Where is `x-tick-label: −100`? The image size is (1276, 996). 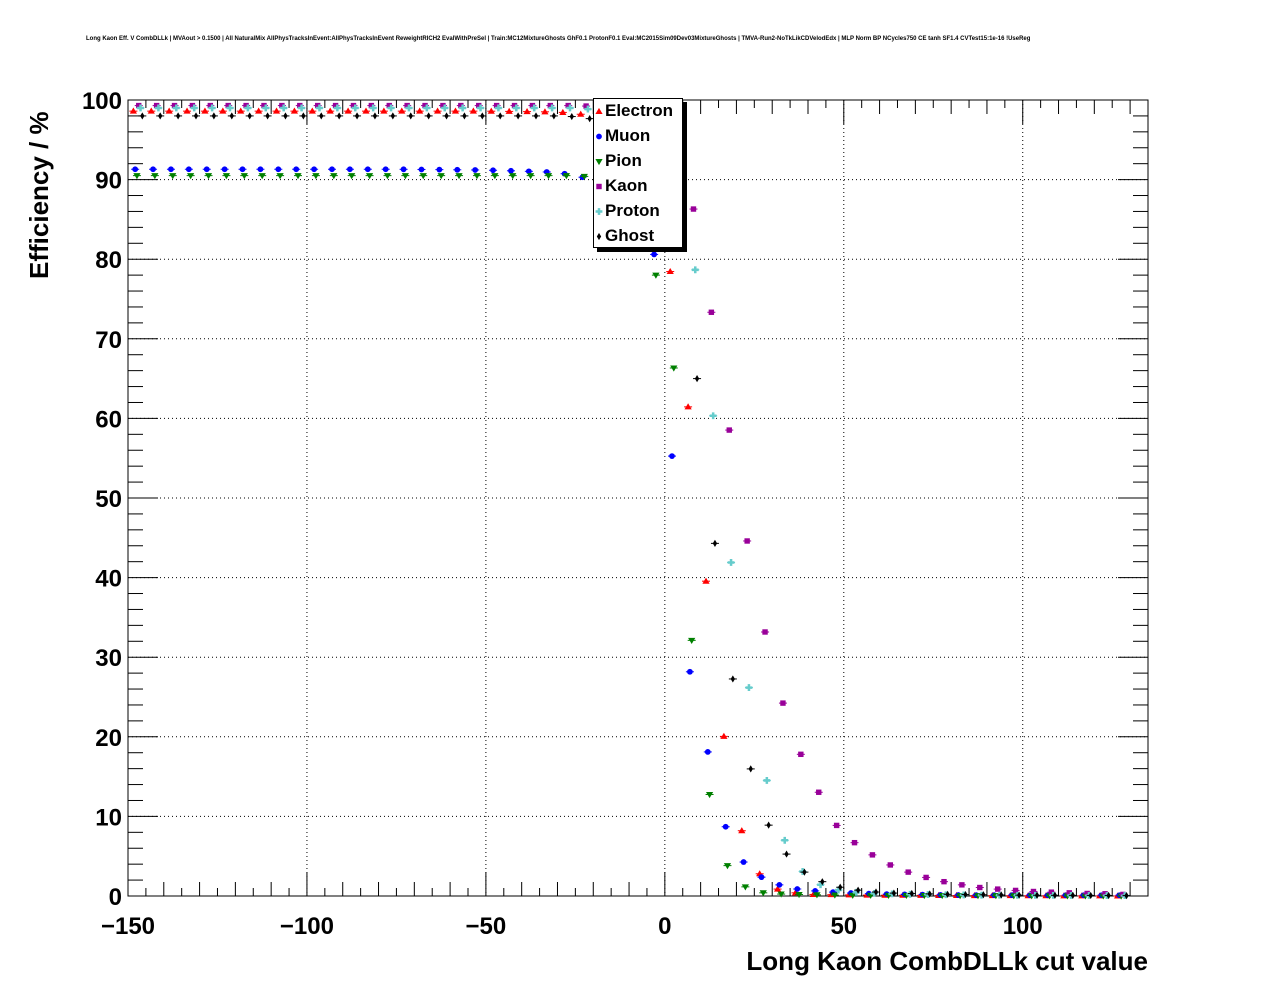
x-tick-label: −100 is located at coordinates (307, 926).